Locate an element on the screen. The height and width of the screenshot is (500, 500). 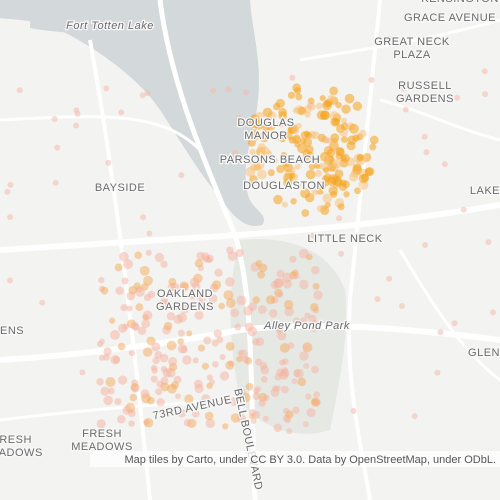
place-label: GARDENS is located at coordinates (185, 307).